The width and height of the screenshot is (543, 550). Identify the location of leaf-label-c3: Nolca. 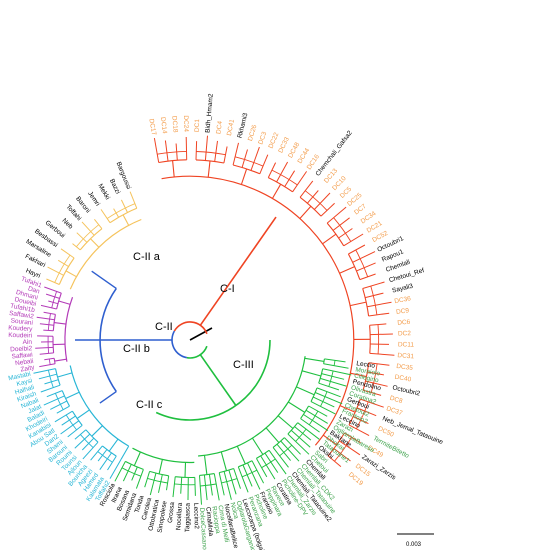
(234, 511).